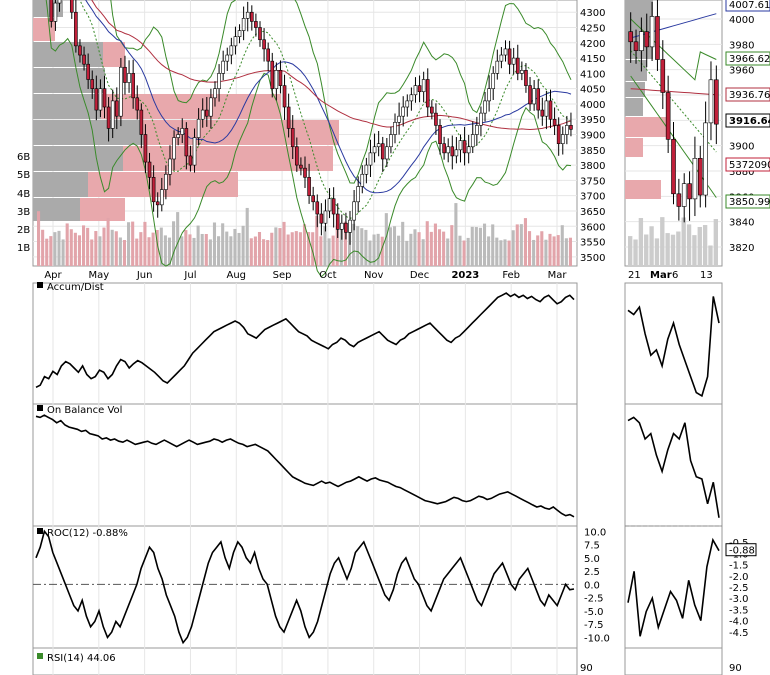  I want to click on volume-tick-label: 5B, so click(23, 175).